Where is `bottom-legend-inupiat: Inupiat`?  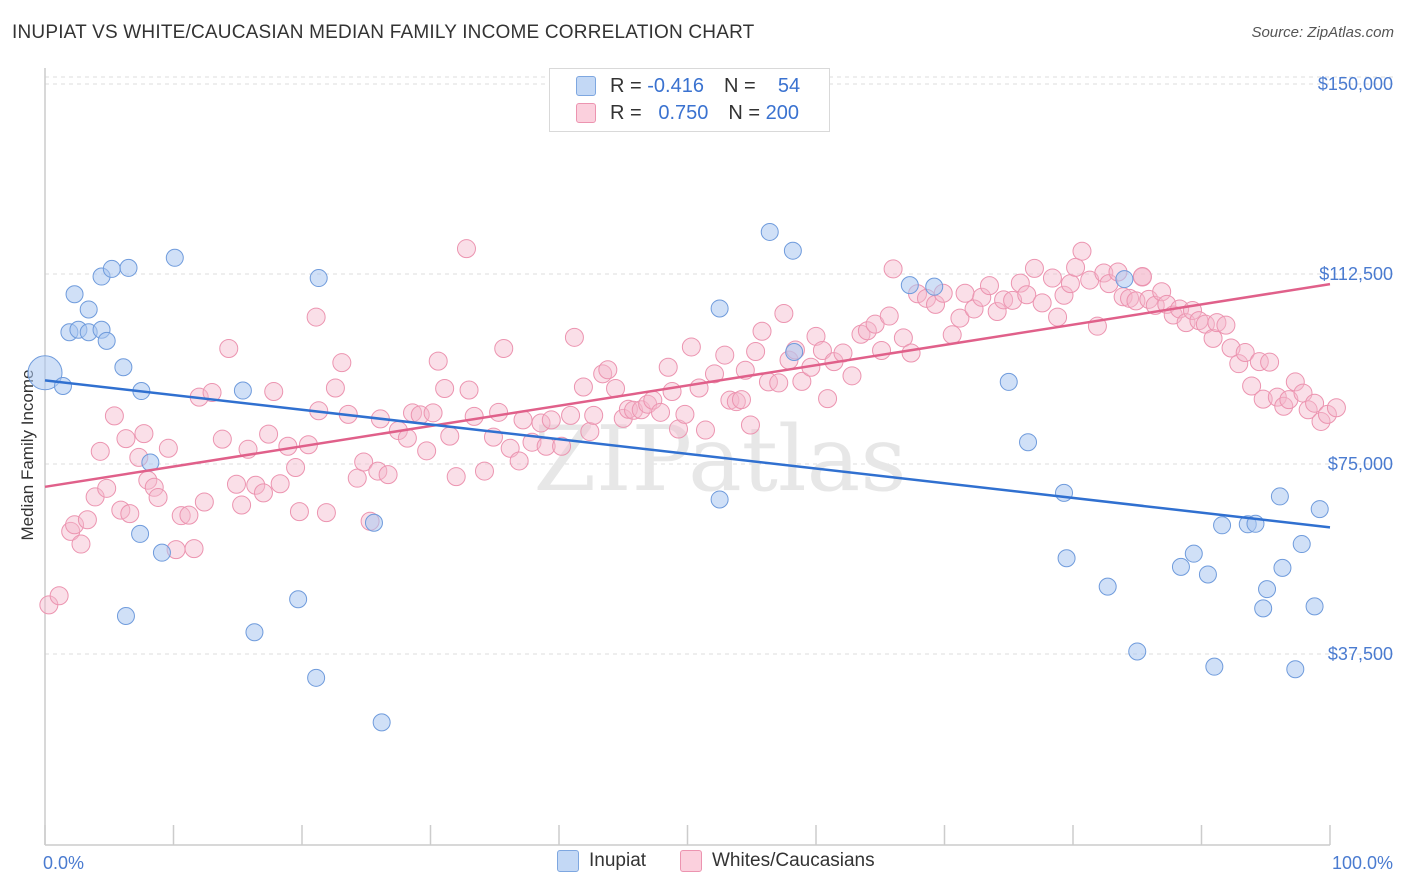
bottom-legend-inupiat: Inupiat is located at coordinates (601, 861).